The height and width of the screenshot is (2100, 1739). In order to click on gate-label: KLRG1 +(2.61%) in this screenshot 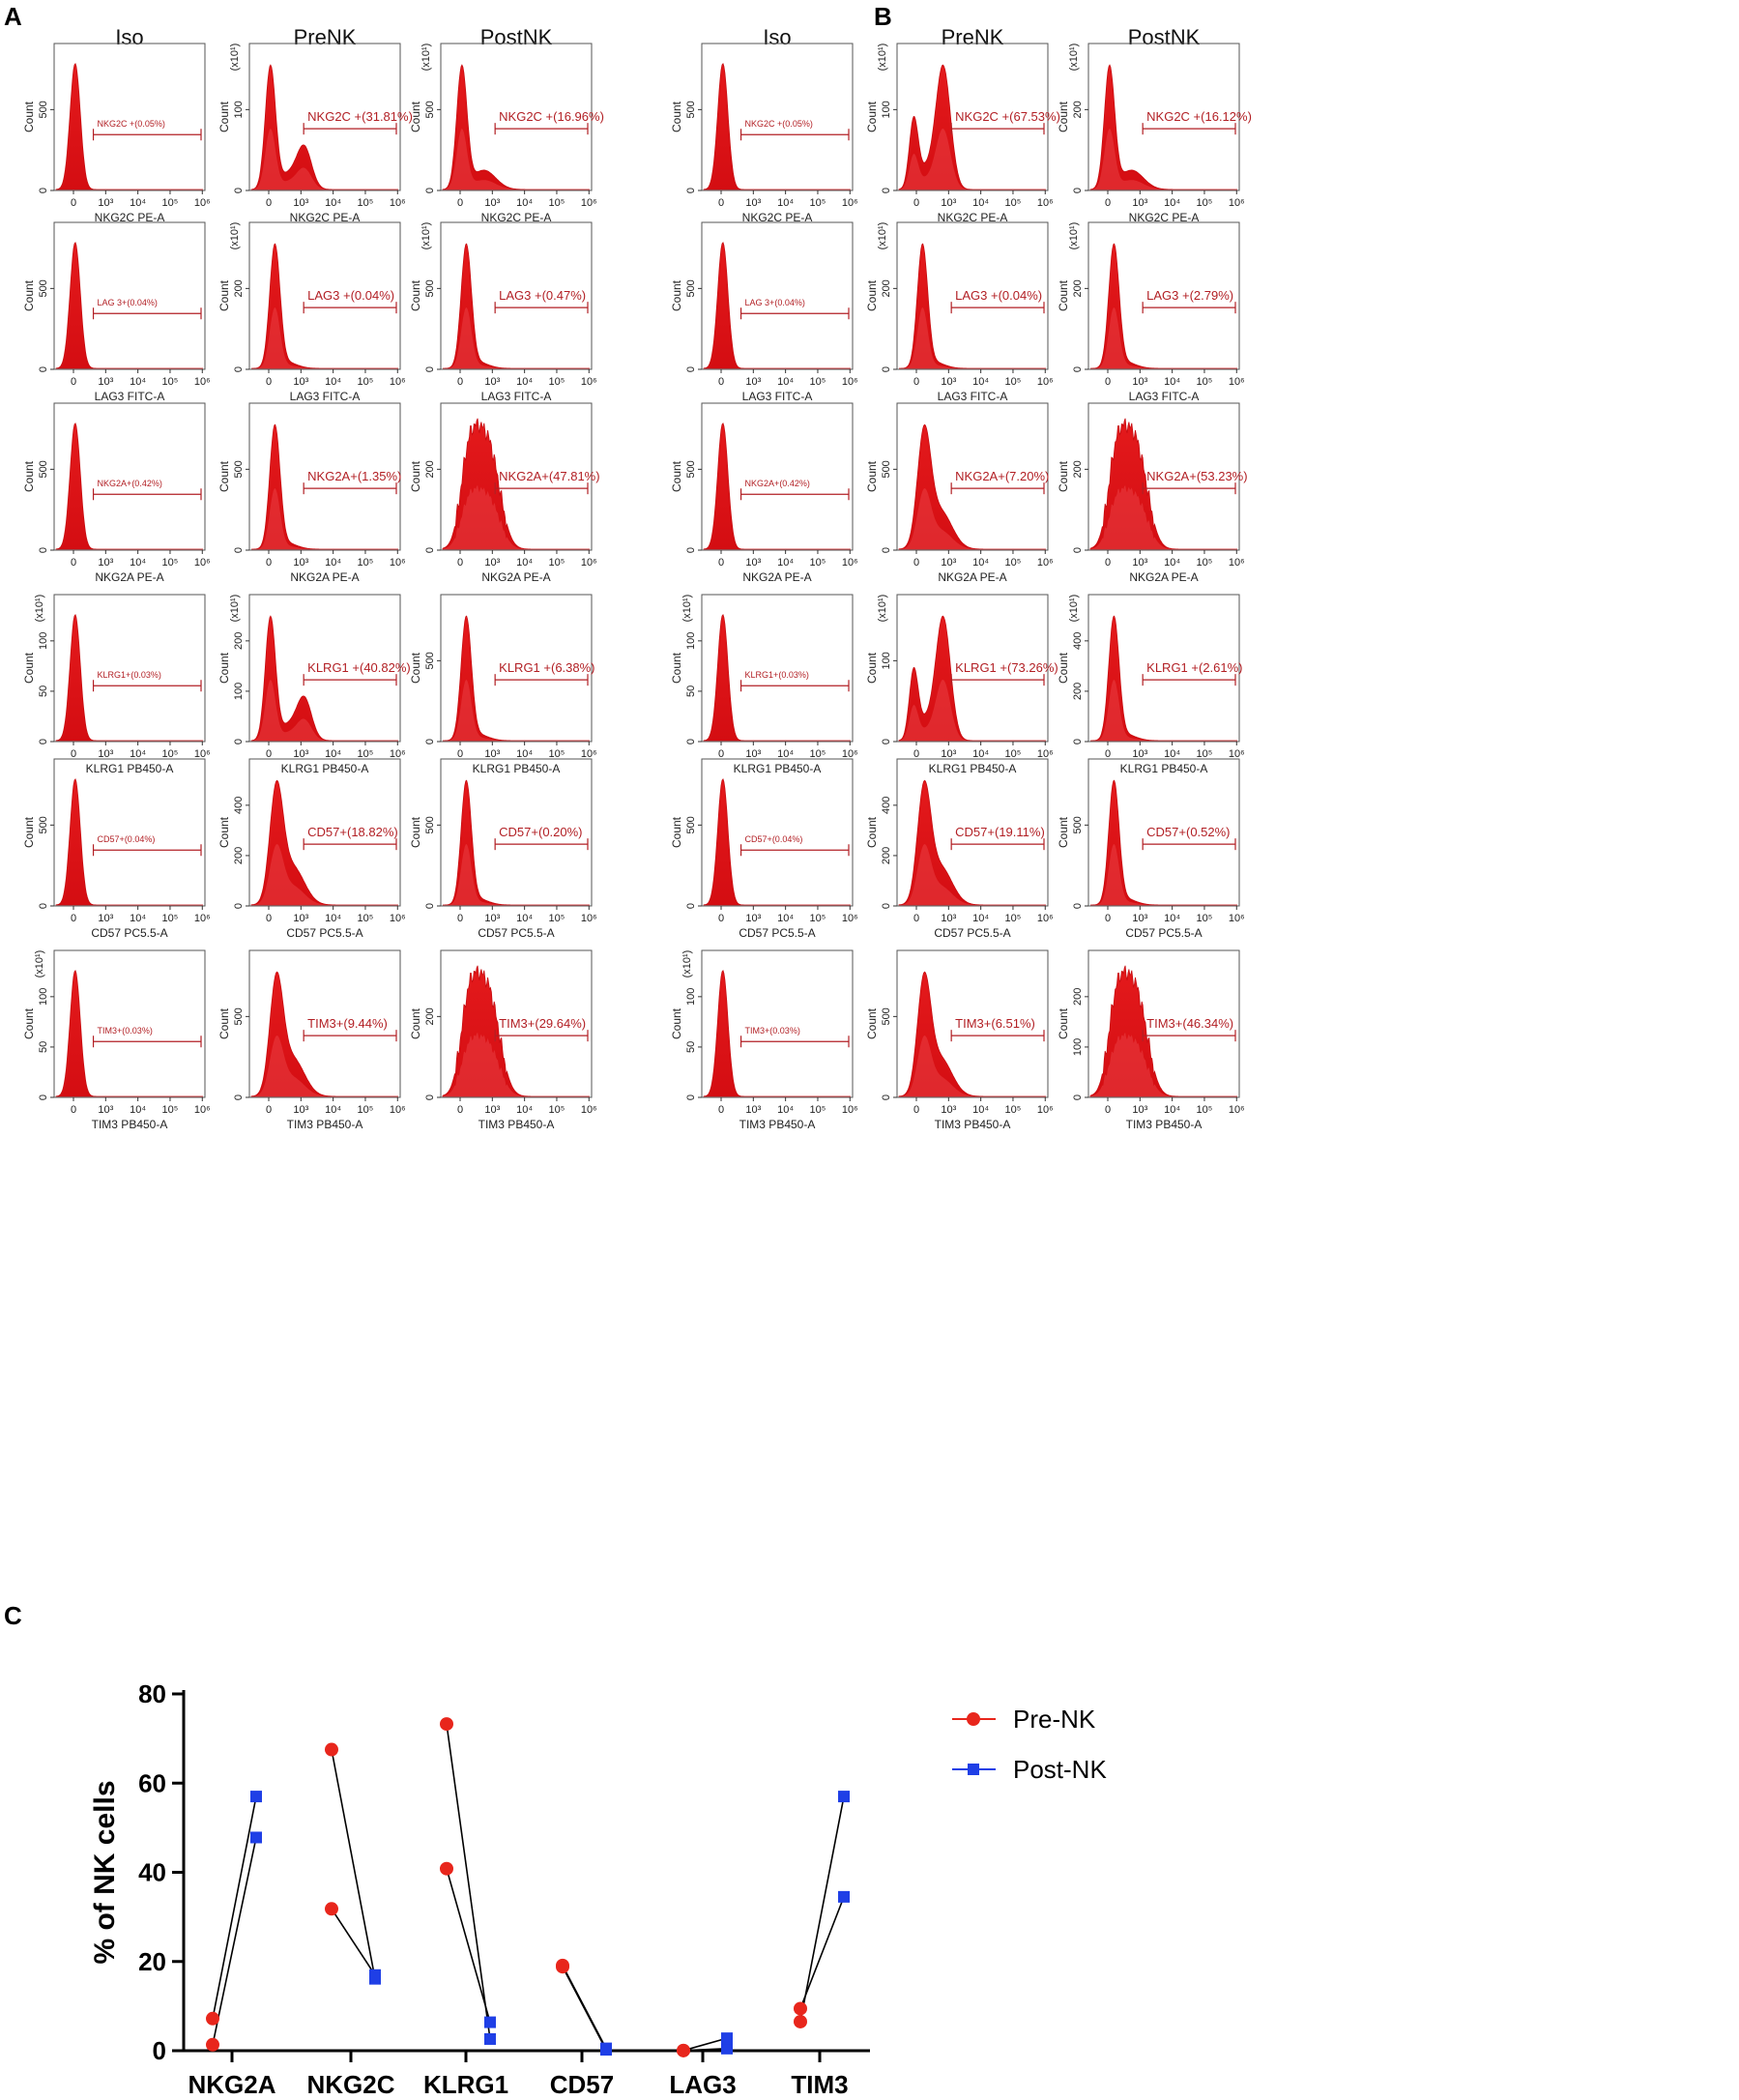, I will do `click(1194, 667)`.